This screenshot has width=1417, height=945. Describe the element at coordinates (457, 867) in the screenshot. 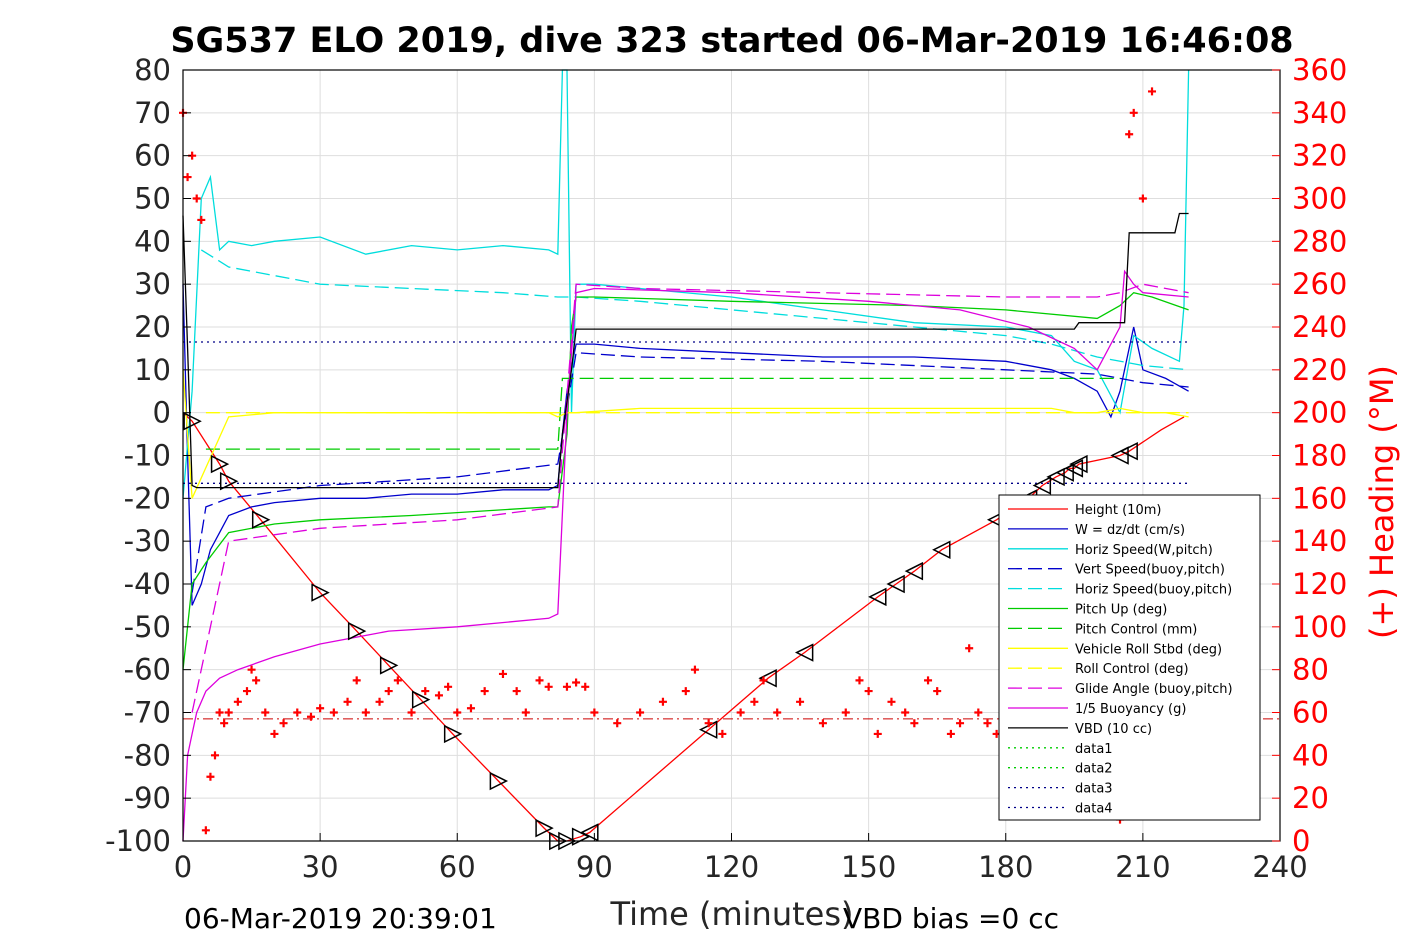

I see `x-tick-label: 60` at that location.